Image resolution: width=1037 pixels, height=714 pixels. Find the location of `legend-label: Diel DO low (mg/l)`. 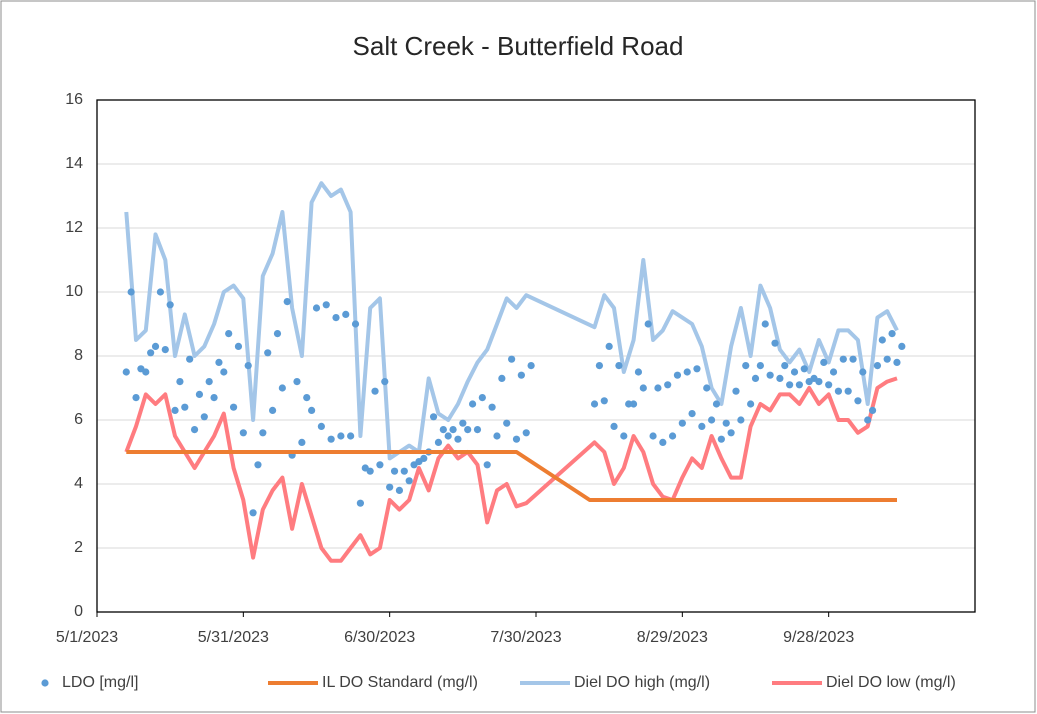

legend-label: Diel DO low (mg/l) is located at coordinates (891, 682).